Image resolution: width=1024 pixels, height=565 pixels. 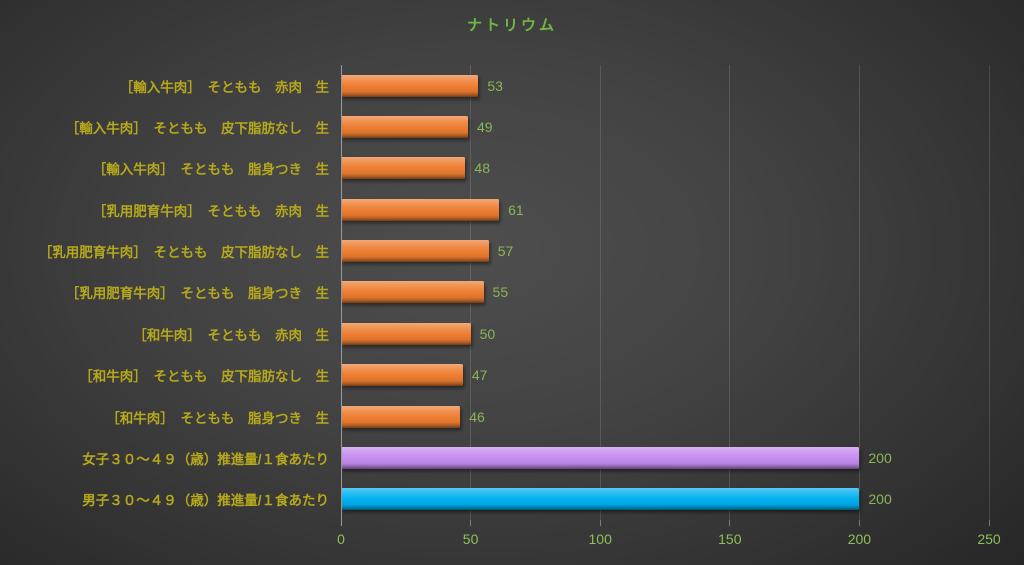 What do you see at coordinates (665, 126) in the screenshot?
I see `bar-row: 49` at bounding box center [665, 126].